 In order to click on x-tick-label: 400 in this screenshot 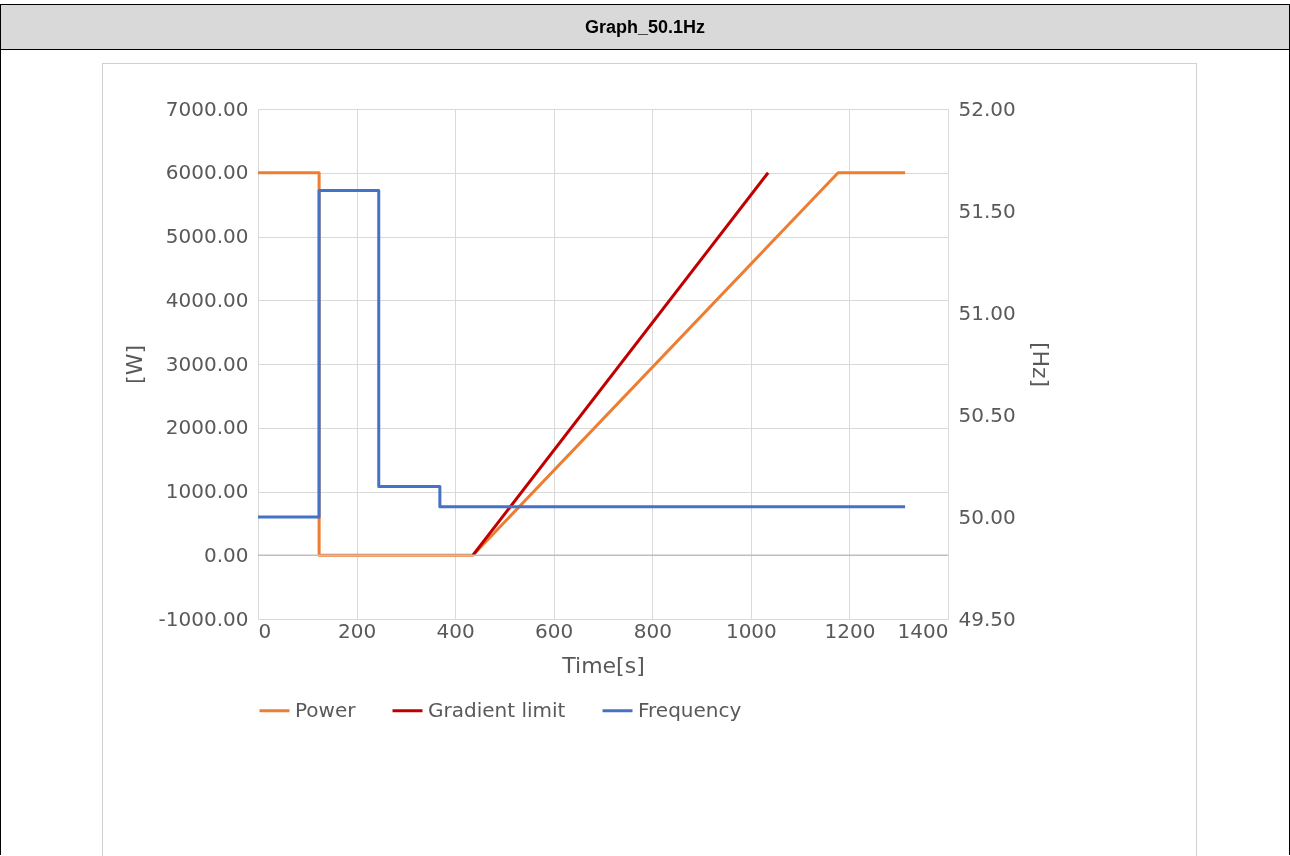, I will do `click(455, 630)`.